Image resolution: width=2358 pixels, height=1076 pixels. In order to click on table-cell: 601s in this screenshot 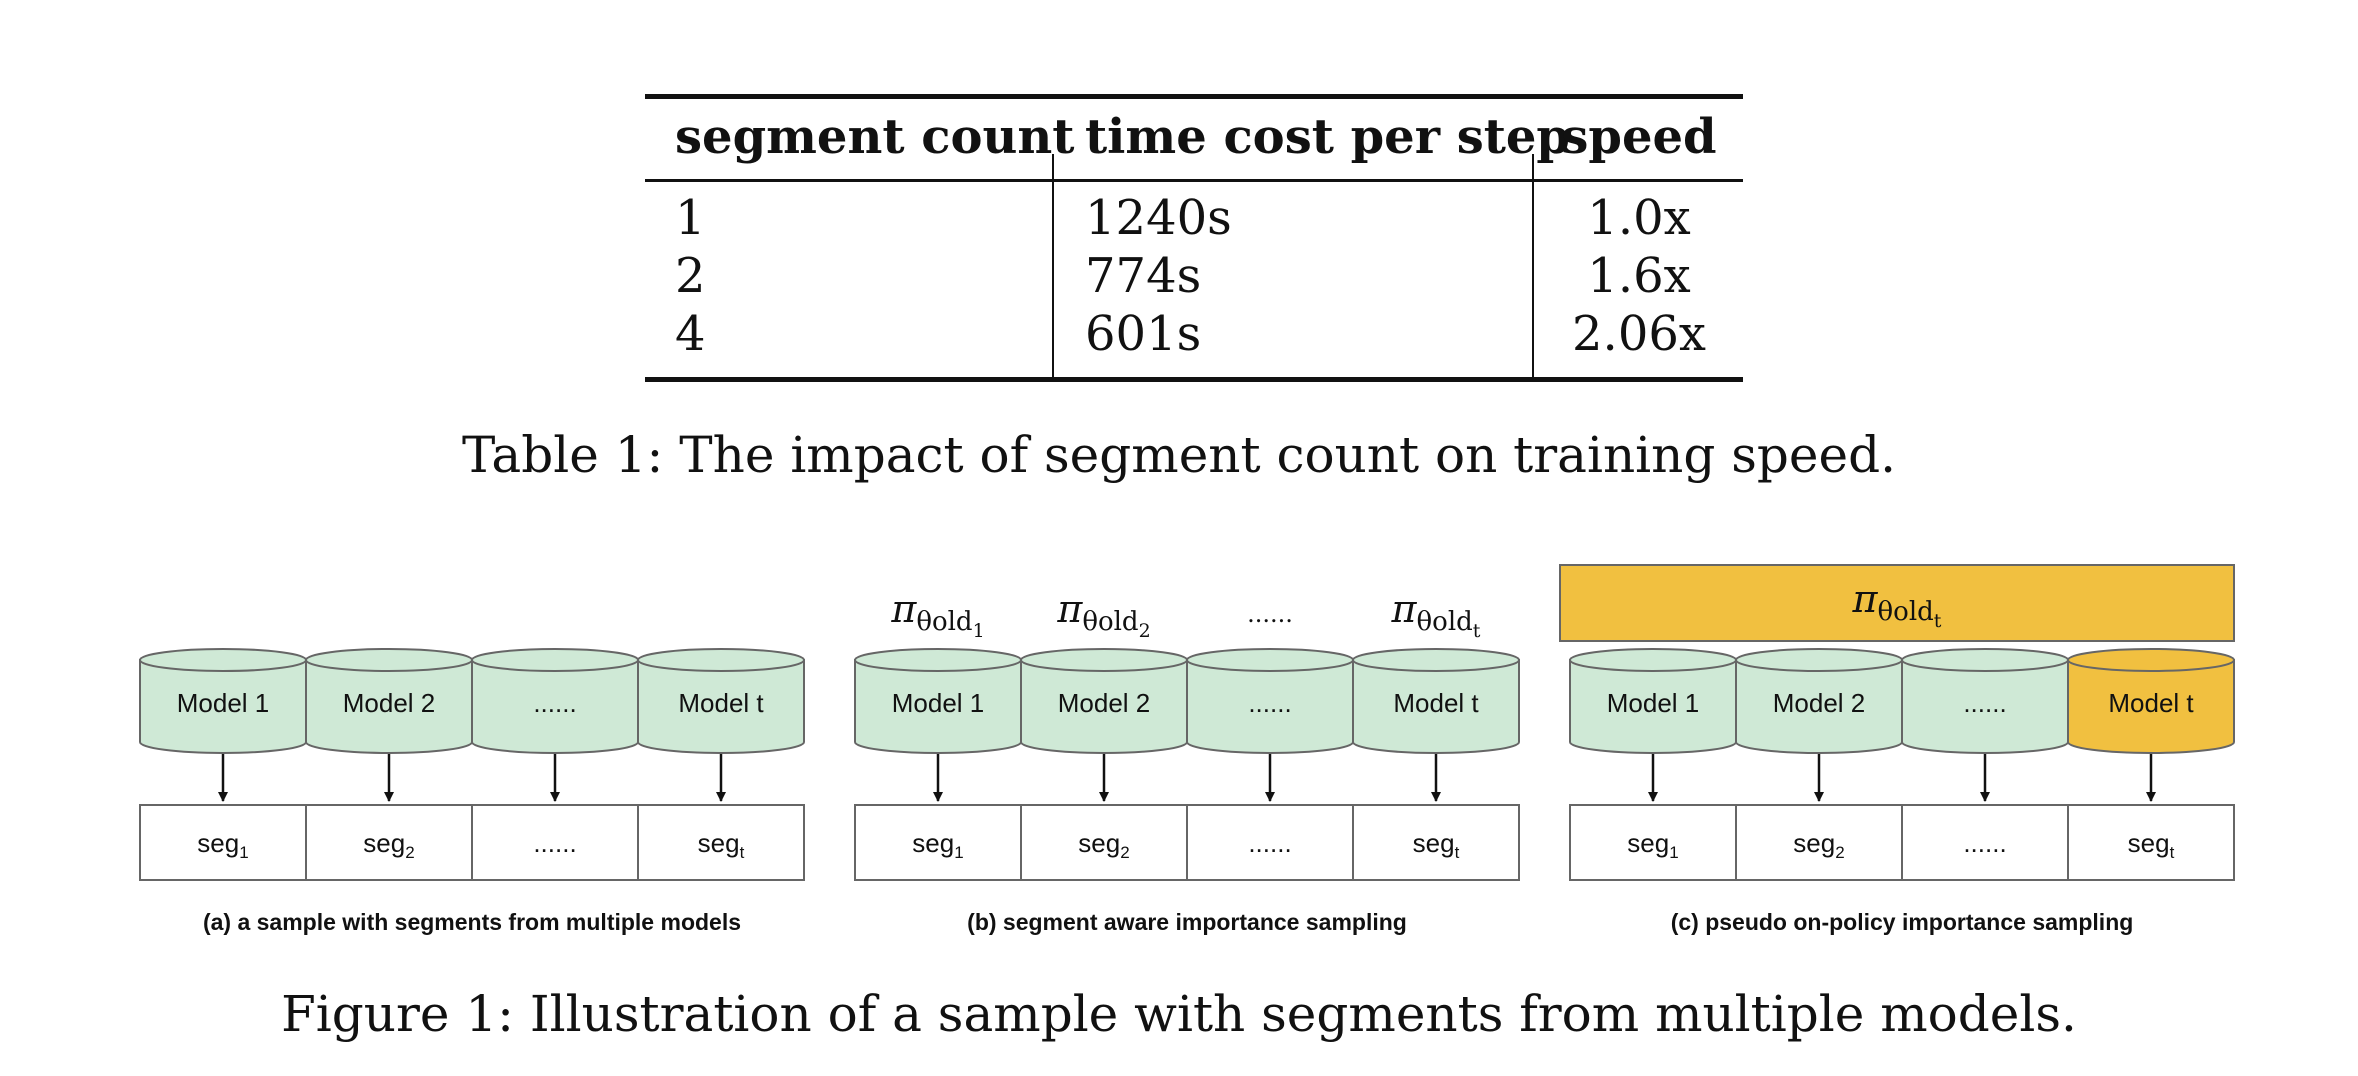, I will do `click(1143, 334)`.